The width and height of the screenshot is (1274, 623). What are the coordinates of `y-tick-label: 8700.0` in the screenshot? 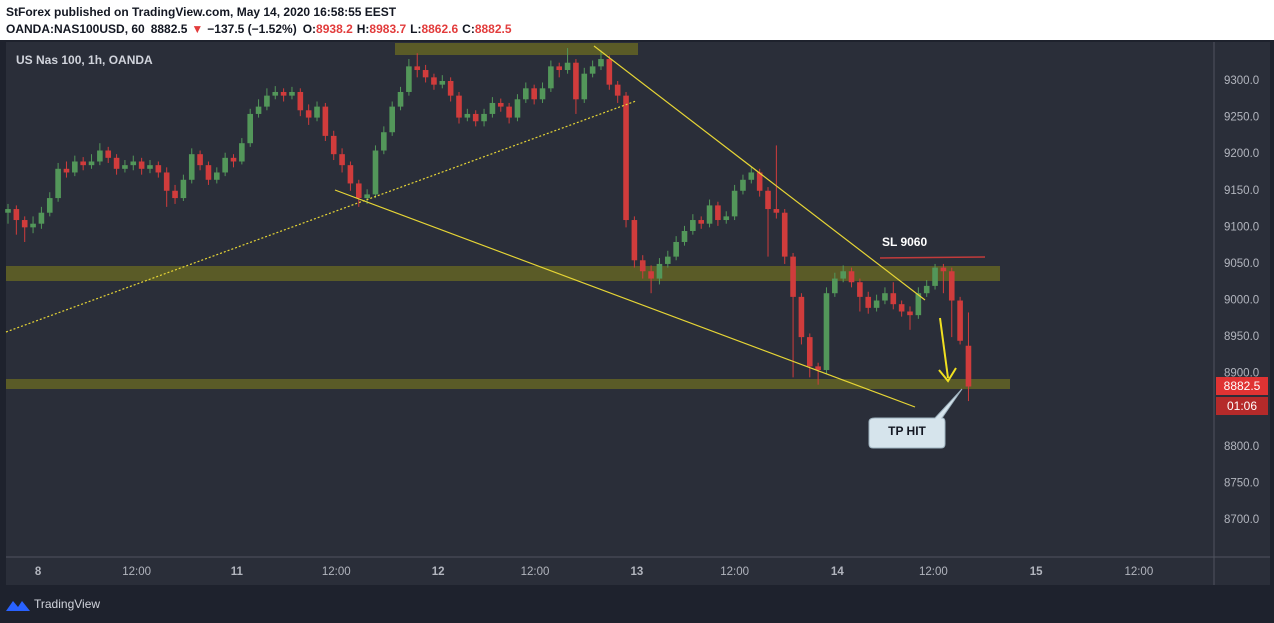 It's located at (1241, 520).